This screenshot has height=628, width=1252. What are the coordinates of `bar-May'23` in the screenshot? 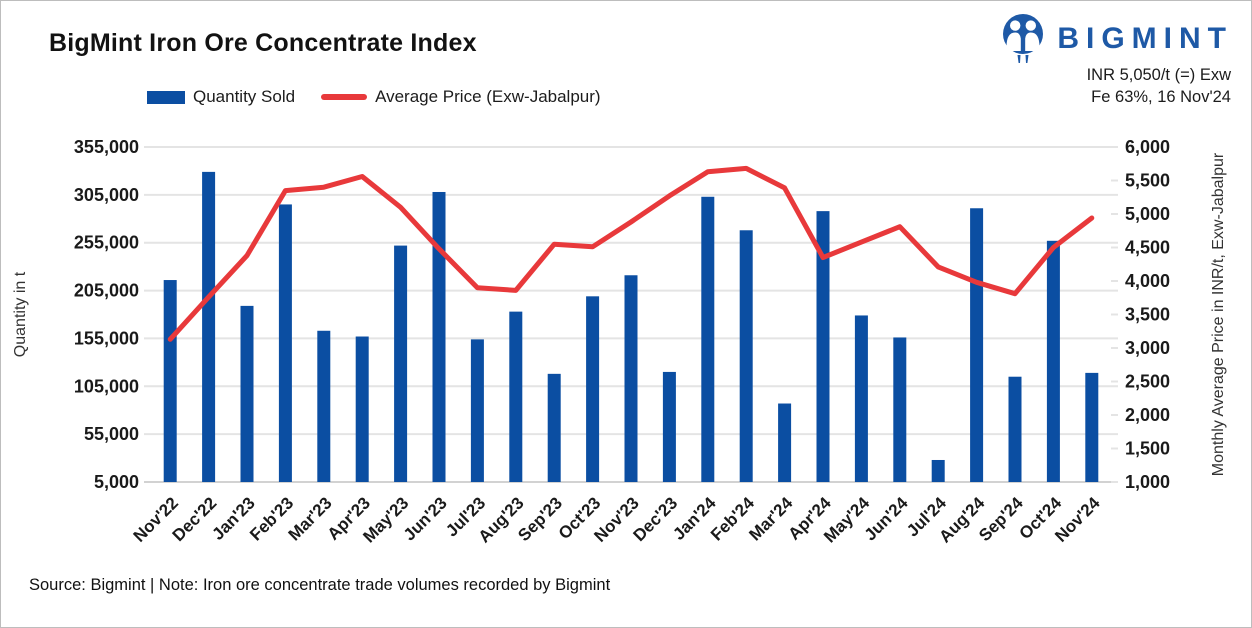 It's located at (401, 363).